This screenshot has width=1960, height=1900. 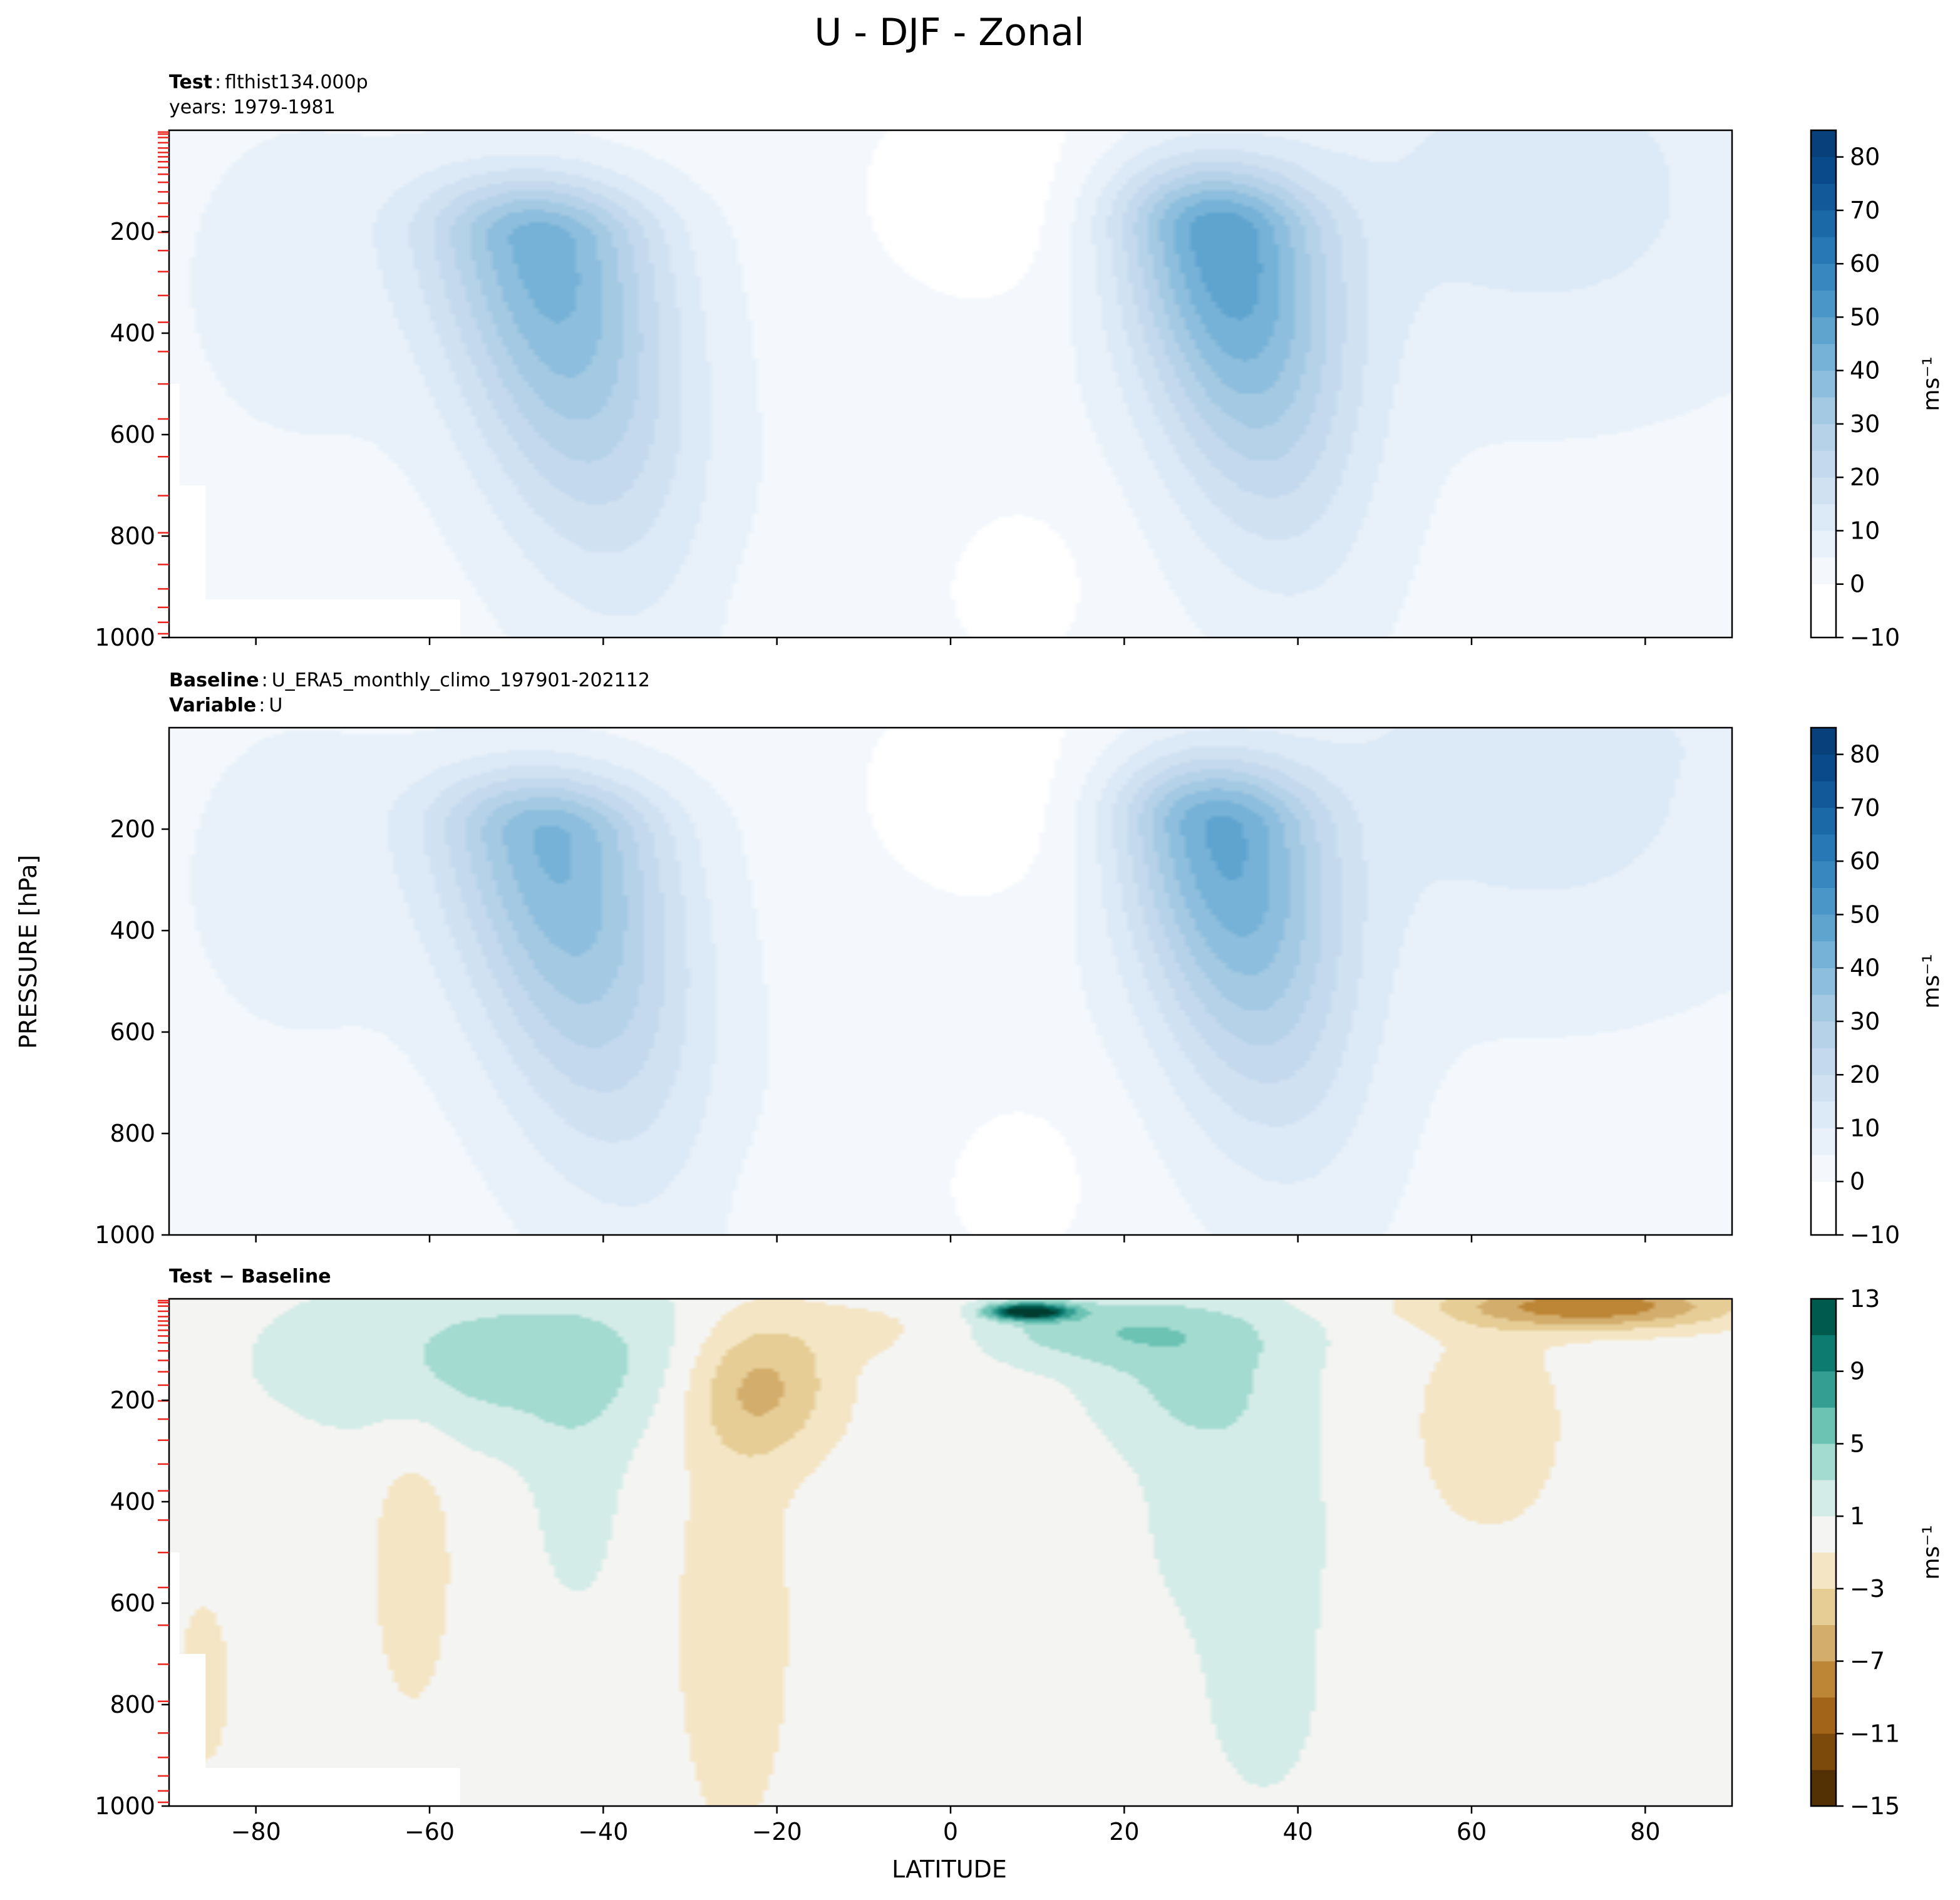 What do you see at coordinates (28, 952) in the screenshot?
I see `y-axis-label: PRESSURE [hPa]` at bounding box center [28, 952].